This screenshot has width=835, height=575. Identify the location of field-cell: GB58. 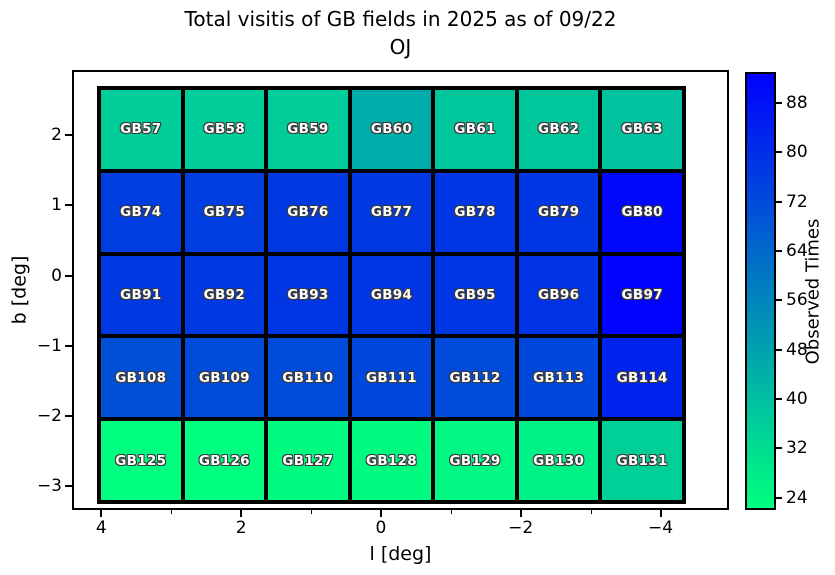
(224, 129).